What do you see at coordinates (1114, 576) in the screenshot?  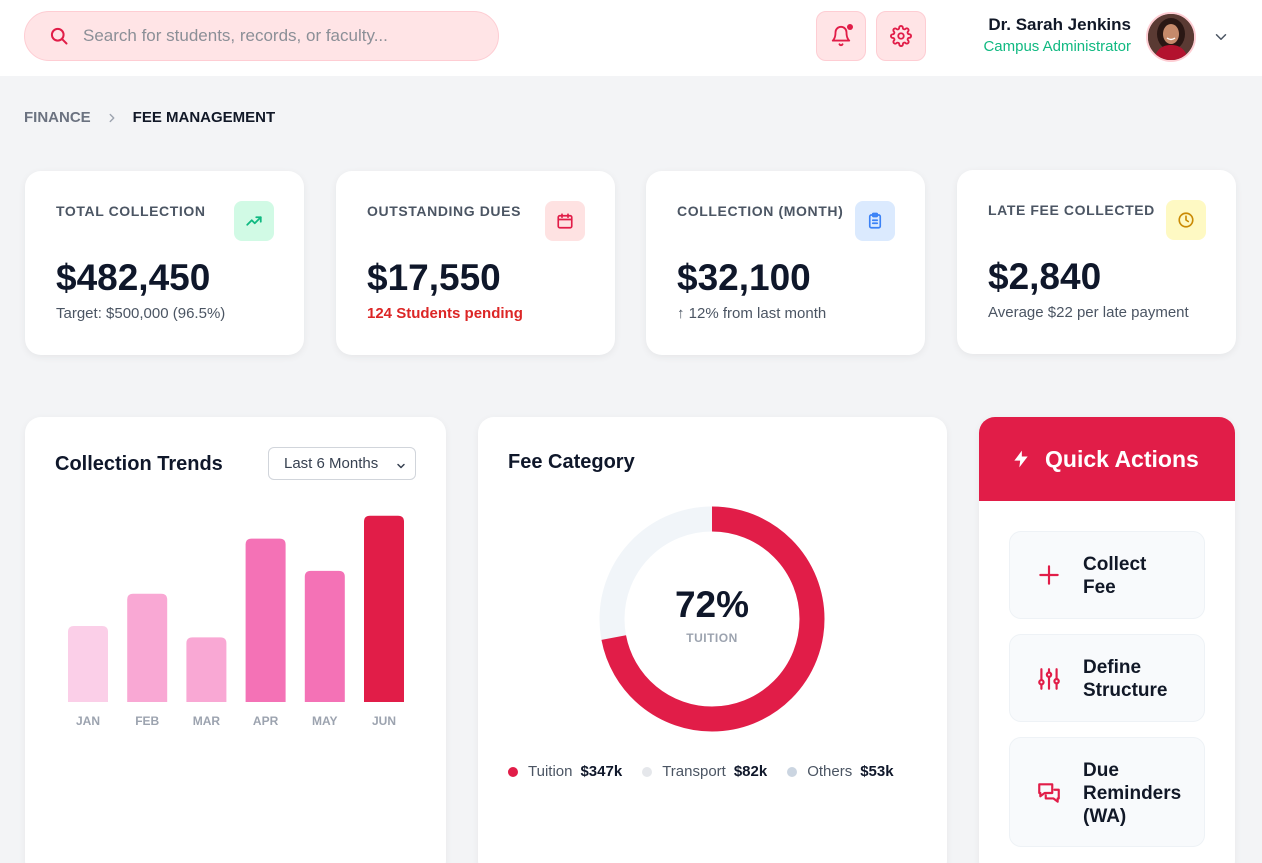 I see `action-label: Collect Fee` at bounding box center [1114, 576].